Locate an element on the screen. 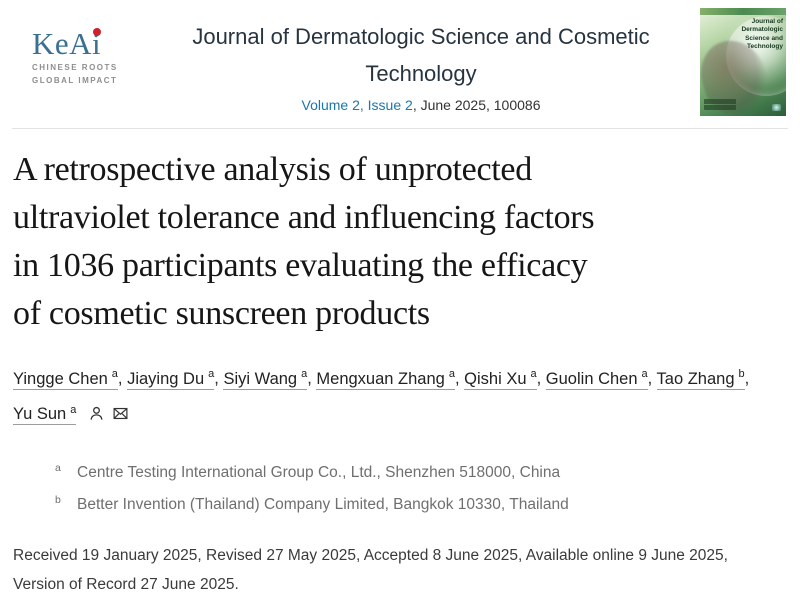  logo-tagline-line1: CHINESE ROOTS is located at coordinates (75, 67).